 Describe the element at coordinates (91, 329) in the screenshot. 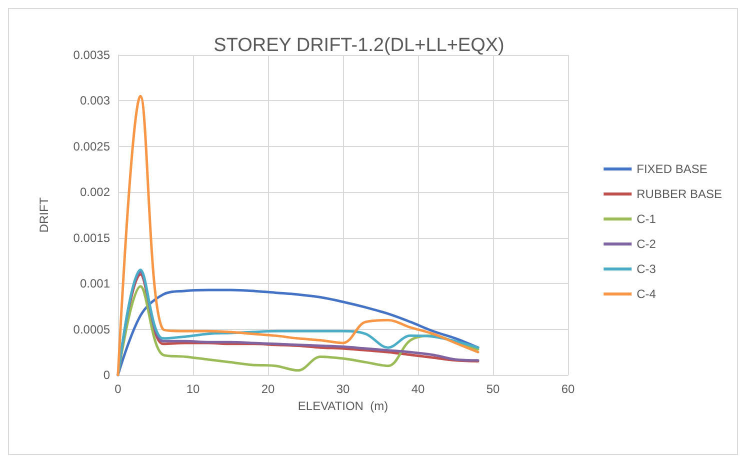

I see `y-tick-label: 0.0005` at that location.